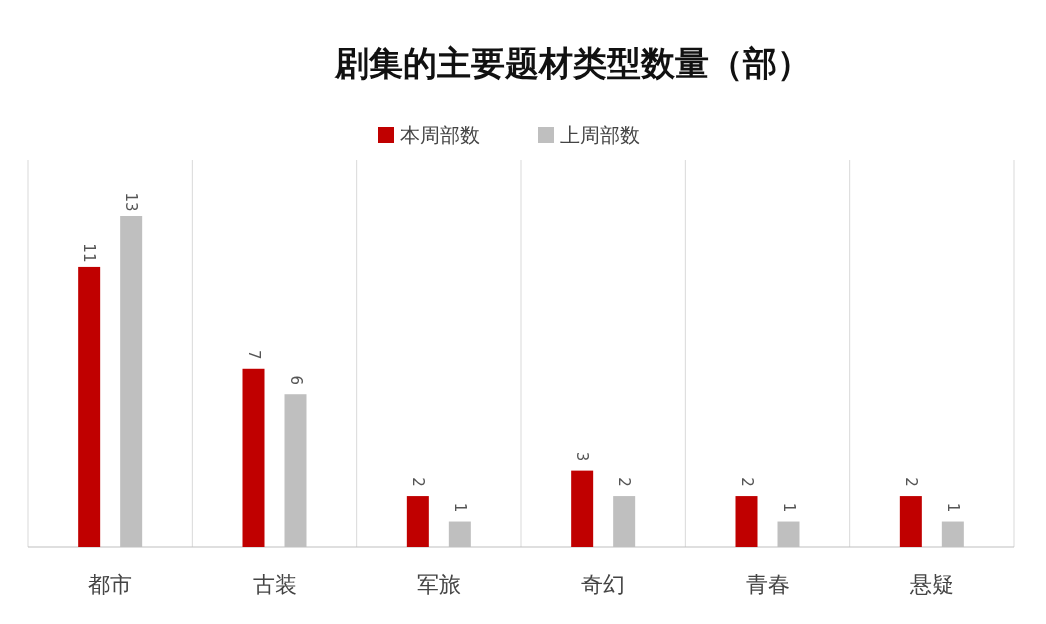  Describe the element at coordinates (253, 355) in the screenshot. I see `data-label: 7` at that location.